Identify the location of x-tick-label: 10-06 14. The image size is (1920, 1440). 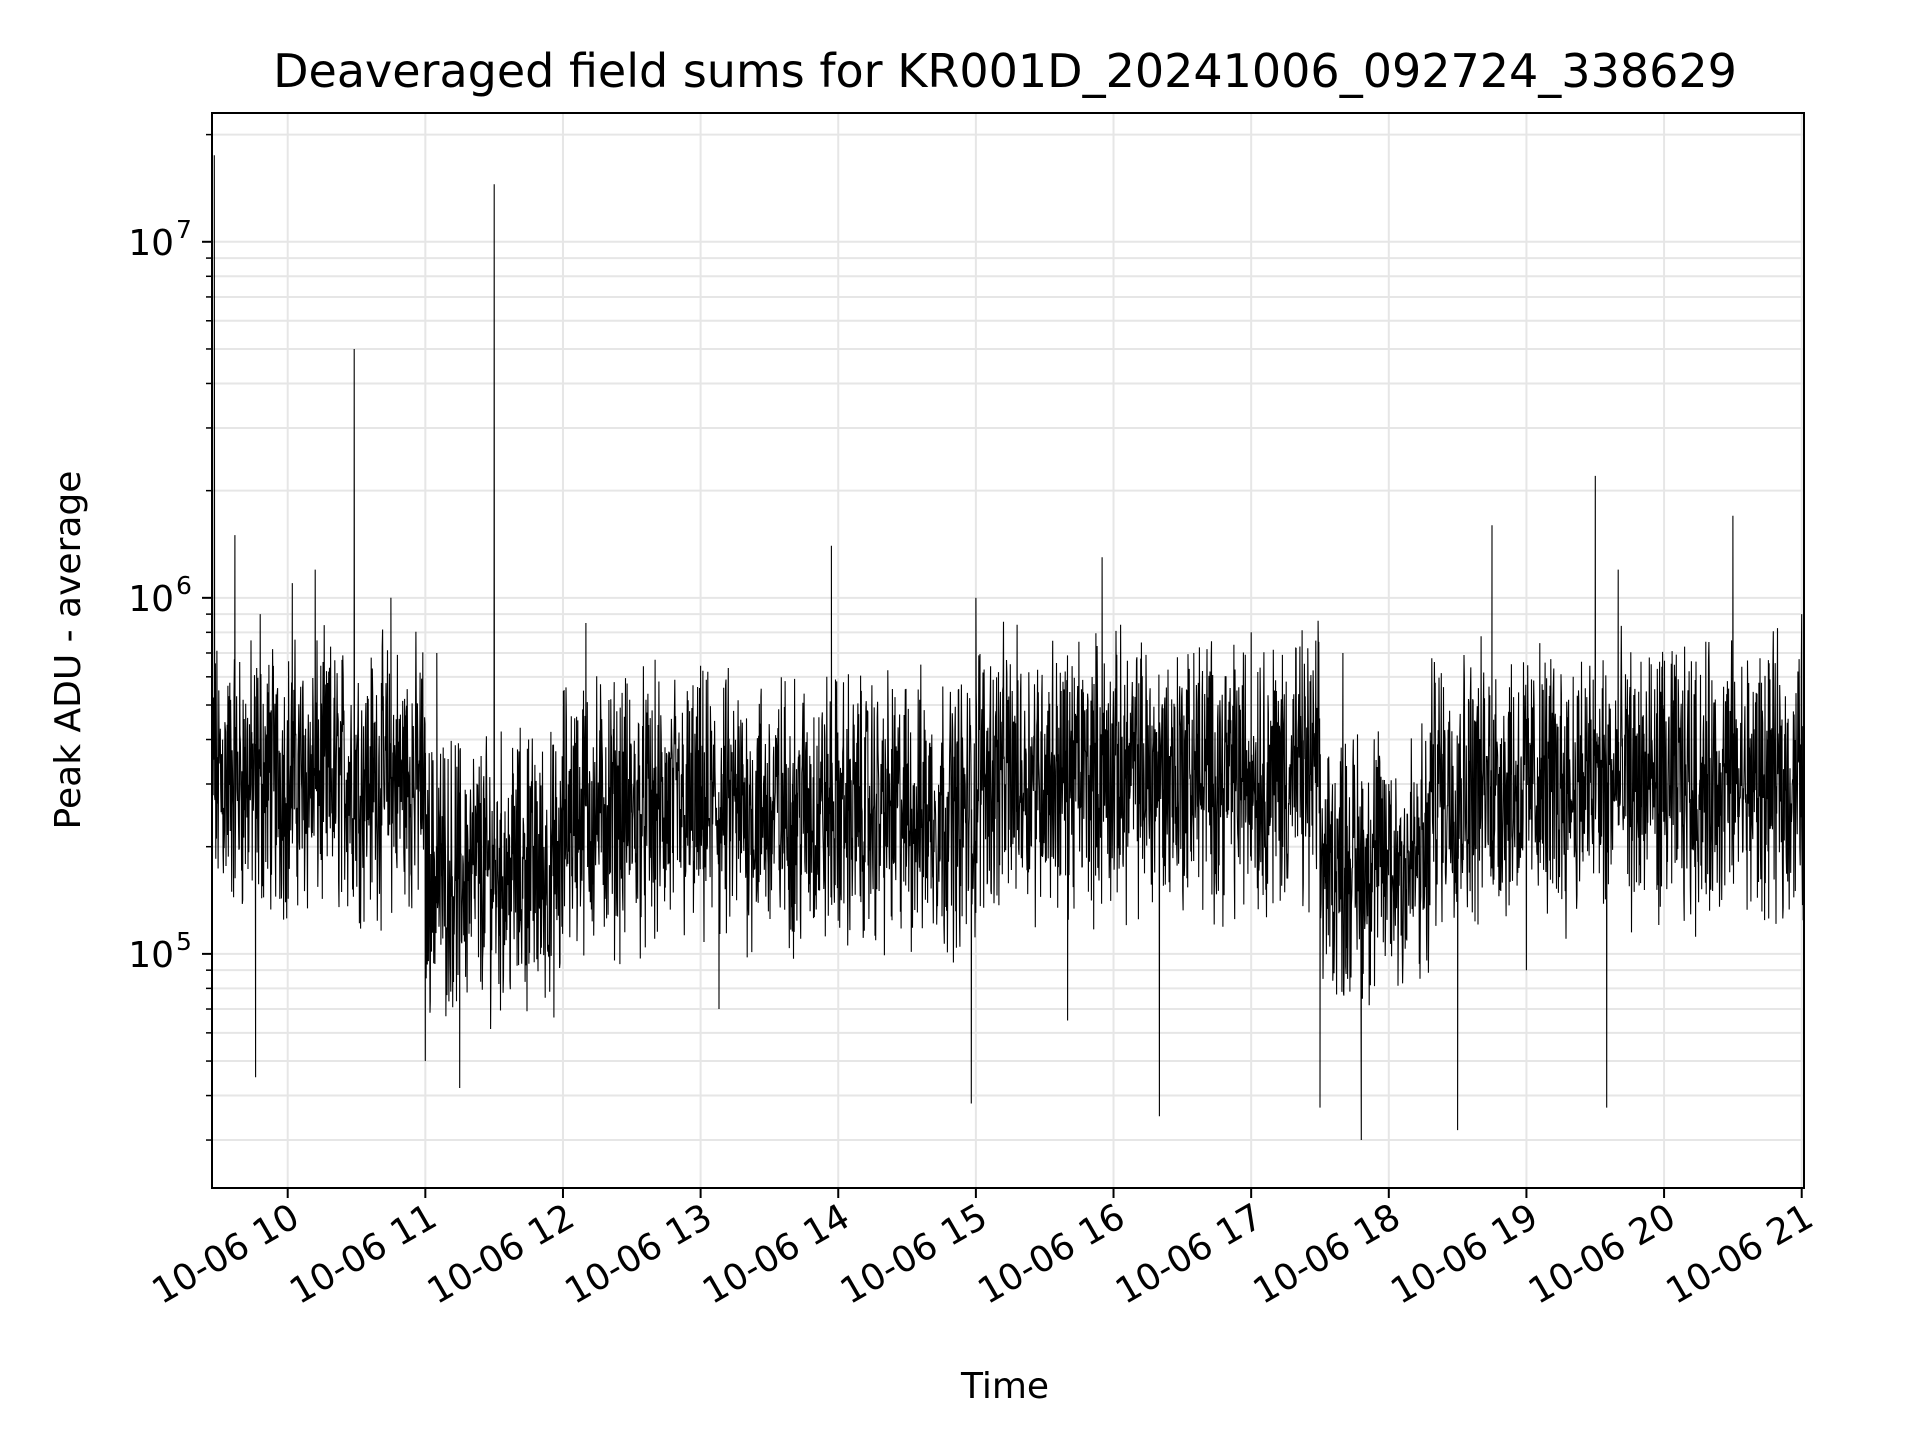
(776, 1254).